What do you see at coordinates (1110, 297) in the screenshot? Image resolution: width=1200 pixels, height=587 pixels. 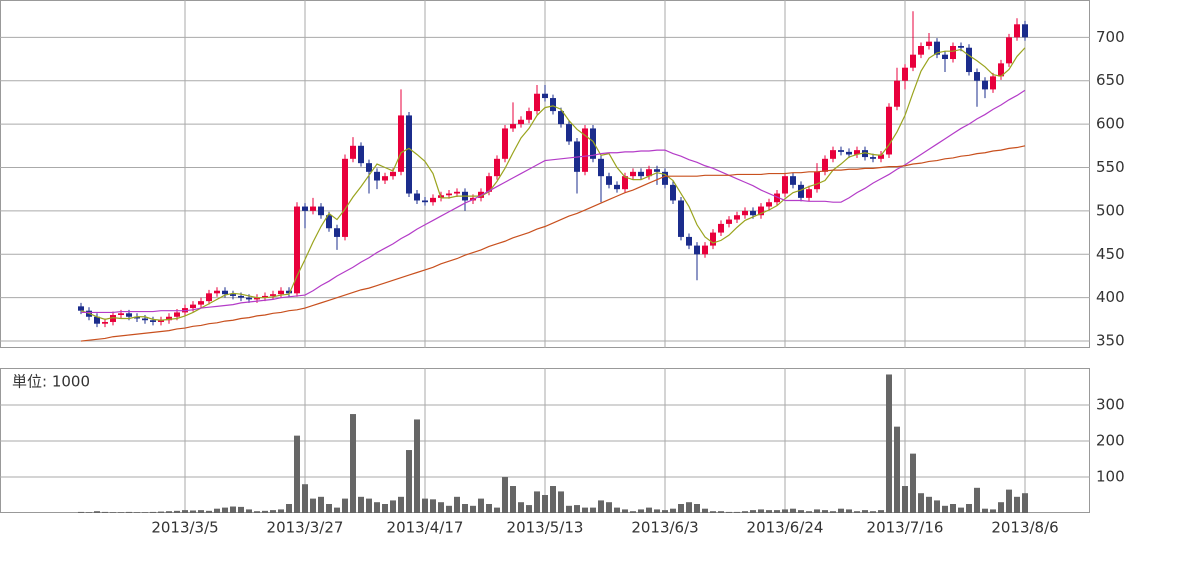 I see `y-tick-label: 400` at bounding box center [1110, 297].